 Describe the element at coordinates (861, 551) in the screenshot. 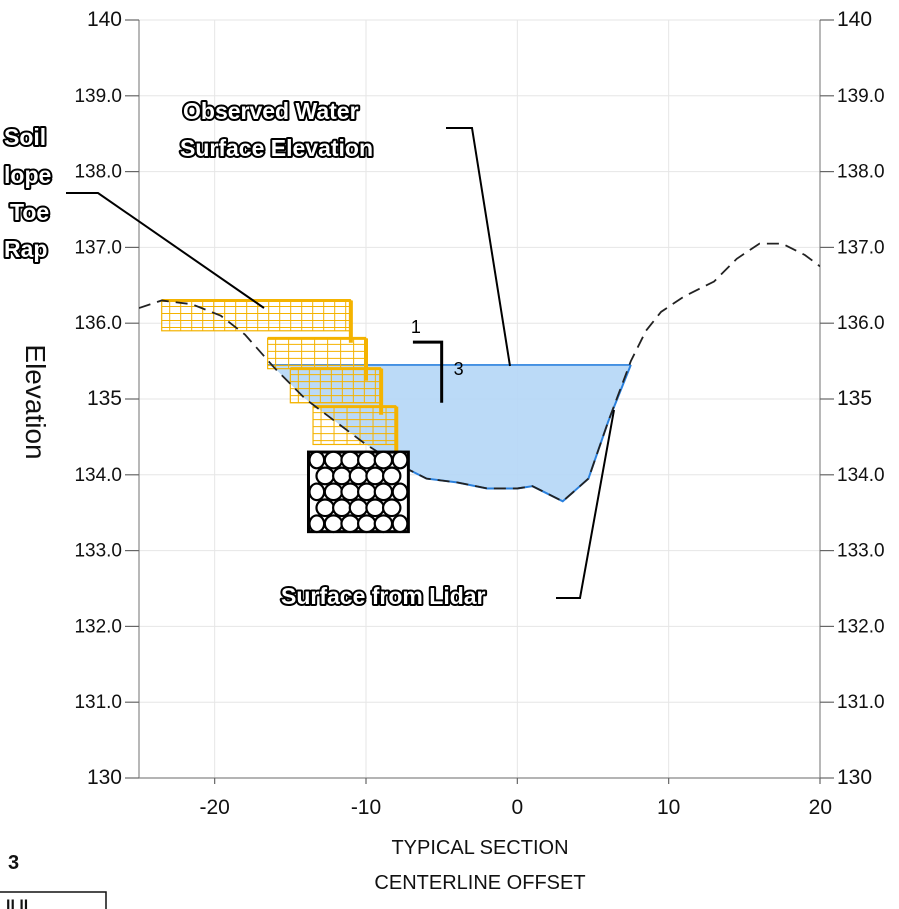

I see `y-tick-label-right-133.0: 133.0` at that location.